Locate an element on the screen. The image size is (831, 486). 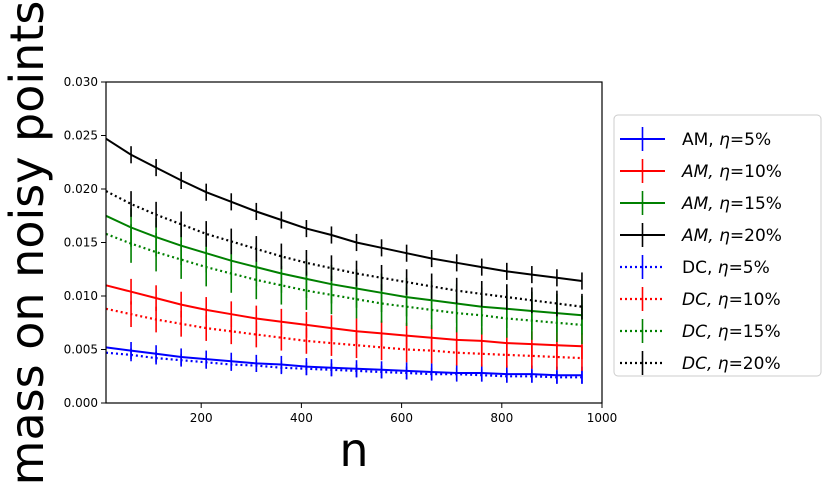
x-tick-label: 800 is located at coordinates (501, 418).